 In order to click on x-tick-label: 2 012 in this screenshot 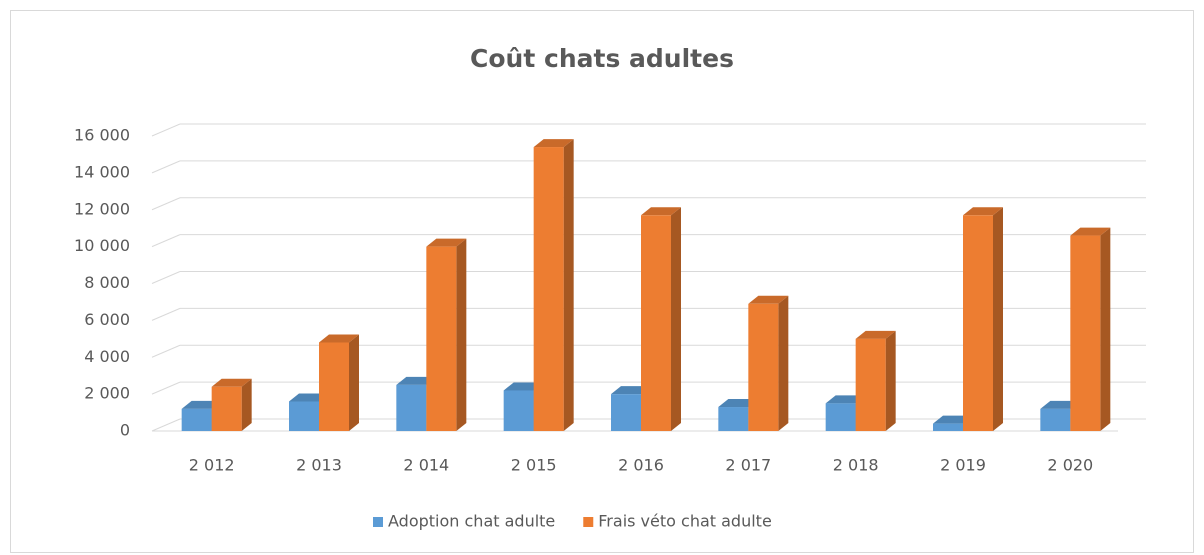, I will do `click(212, 465)`.